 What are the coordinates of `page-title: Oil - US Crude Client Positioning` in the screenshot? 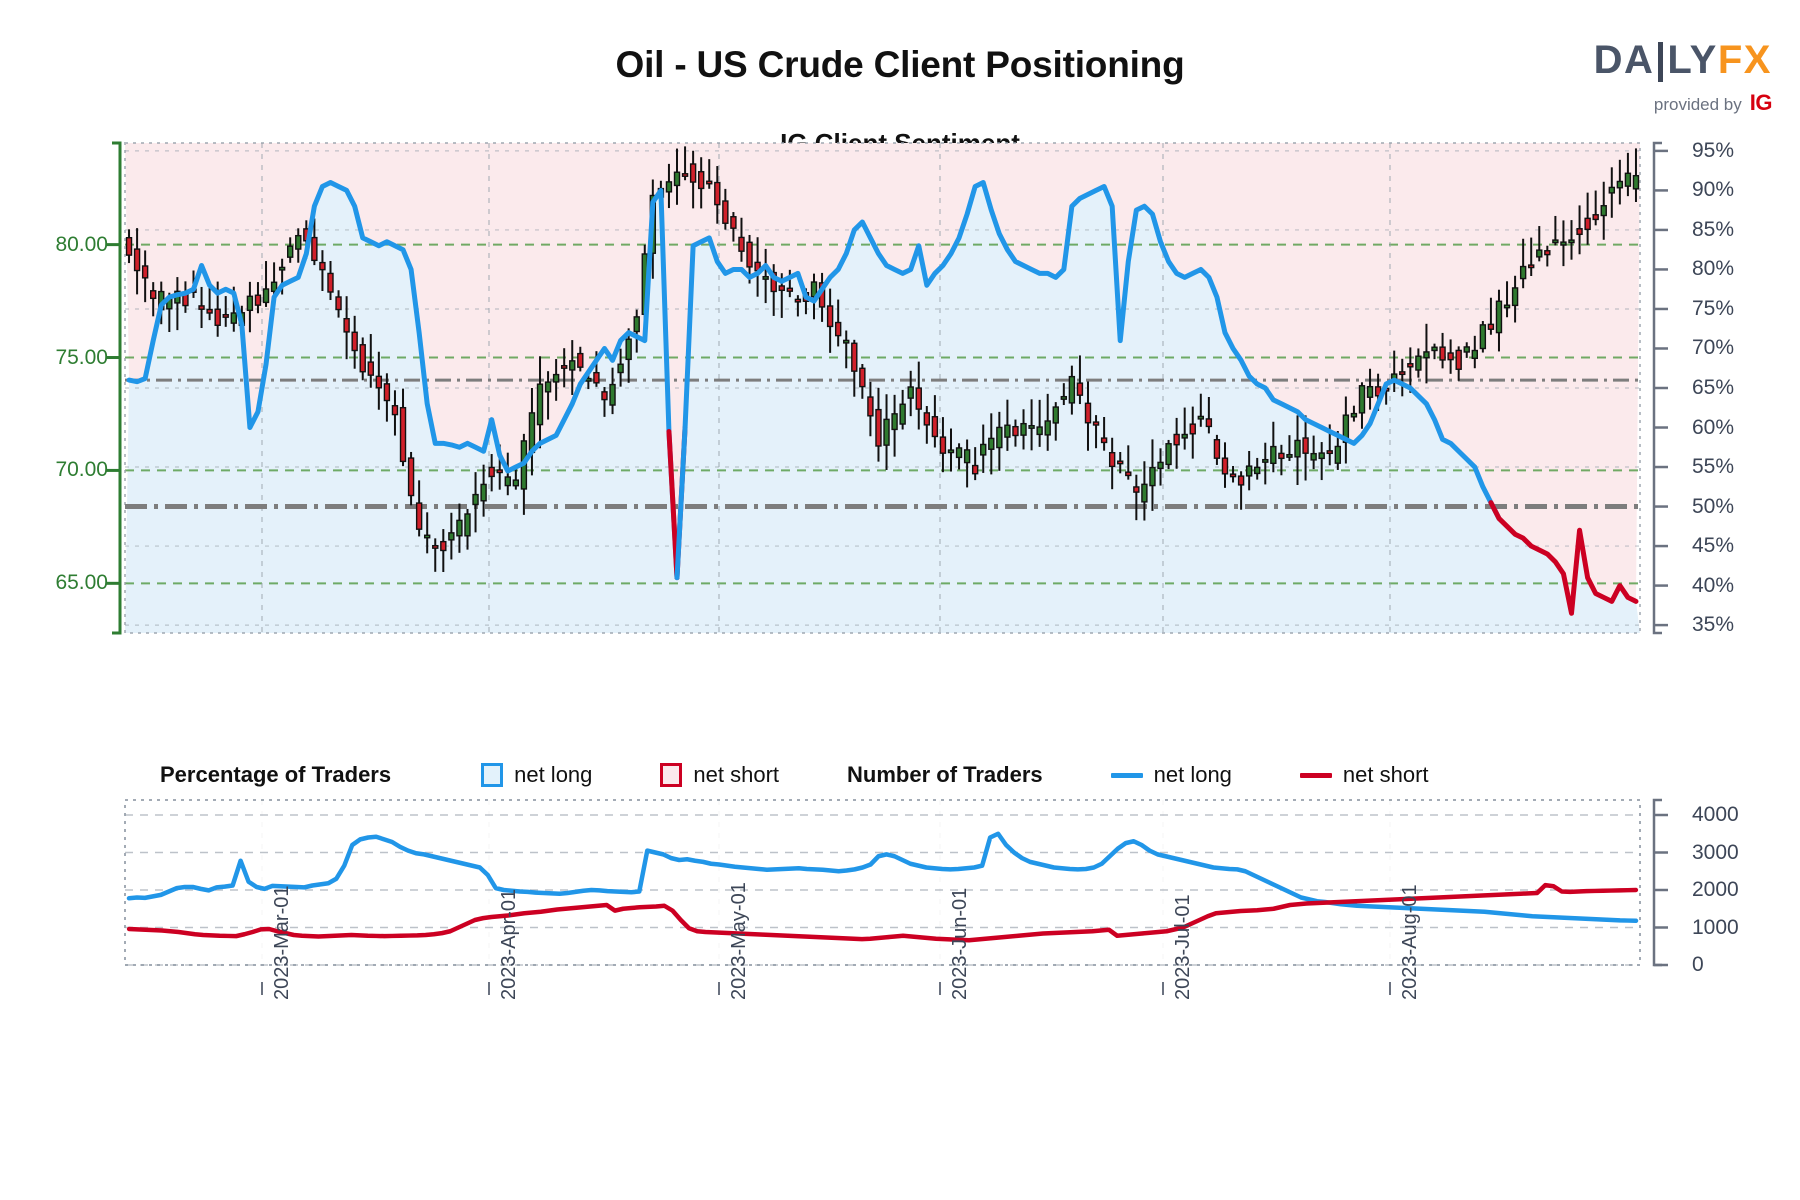 It's located at (900, 64).